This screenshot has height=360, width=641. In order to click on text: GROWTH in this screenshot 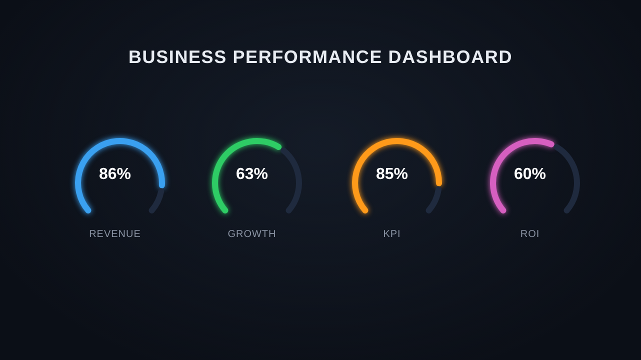, I will do `click(252, 234)`.